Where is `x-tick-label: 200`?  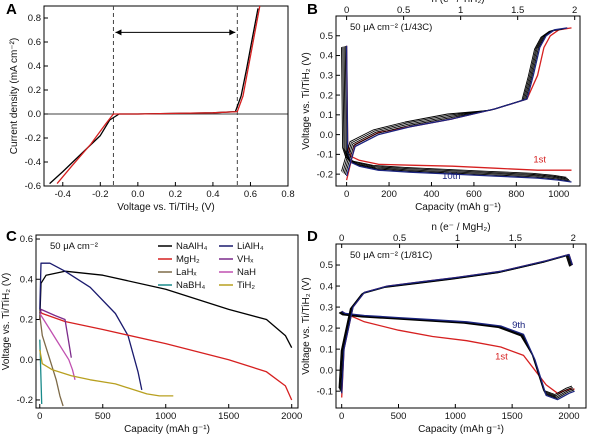 x-tick-label: 200 is located at coordinates (389, 194).